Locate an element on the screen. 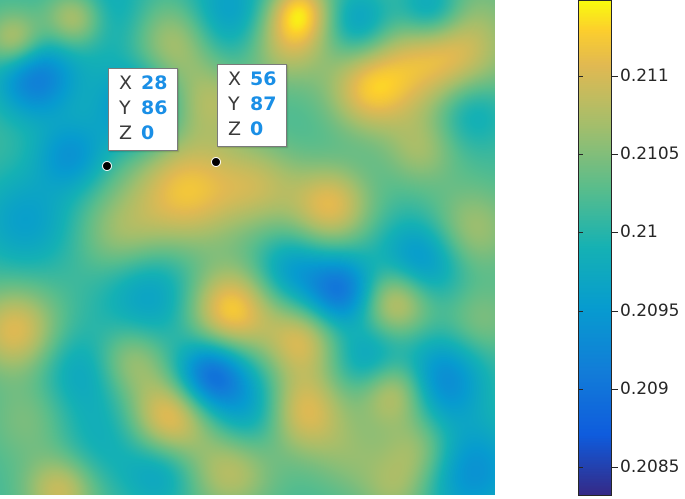  datatip-1-marker is located at coordinates (107, 166).